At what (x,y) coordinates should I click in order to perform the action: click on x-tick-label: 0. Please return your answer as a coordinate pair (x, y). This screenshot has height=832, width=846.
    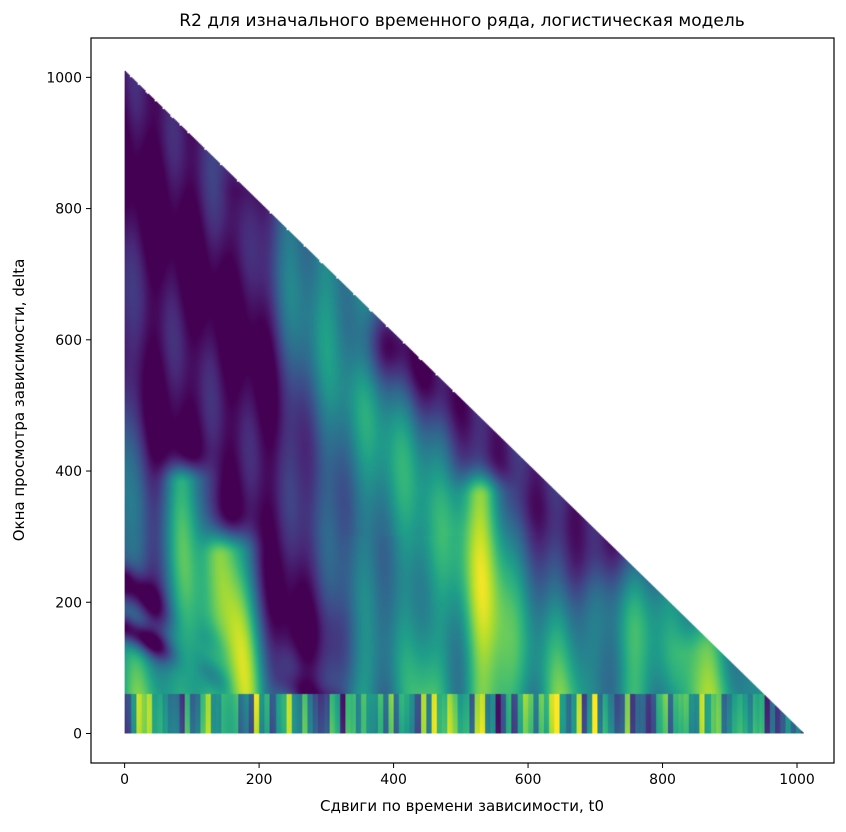
    Looking at the image, I should click on (124, 780).